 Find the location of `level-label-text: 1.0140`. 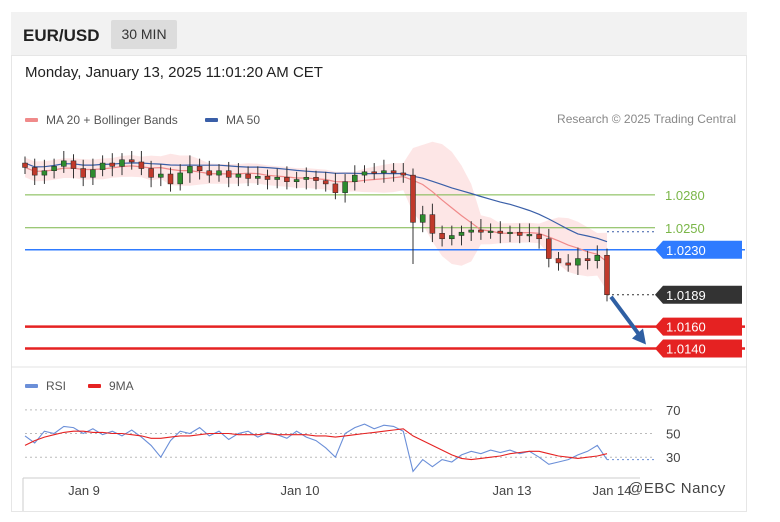

level-label-text: 1.0140 is located at coordinates (686, 349).